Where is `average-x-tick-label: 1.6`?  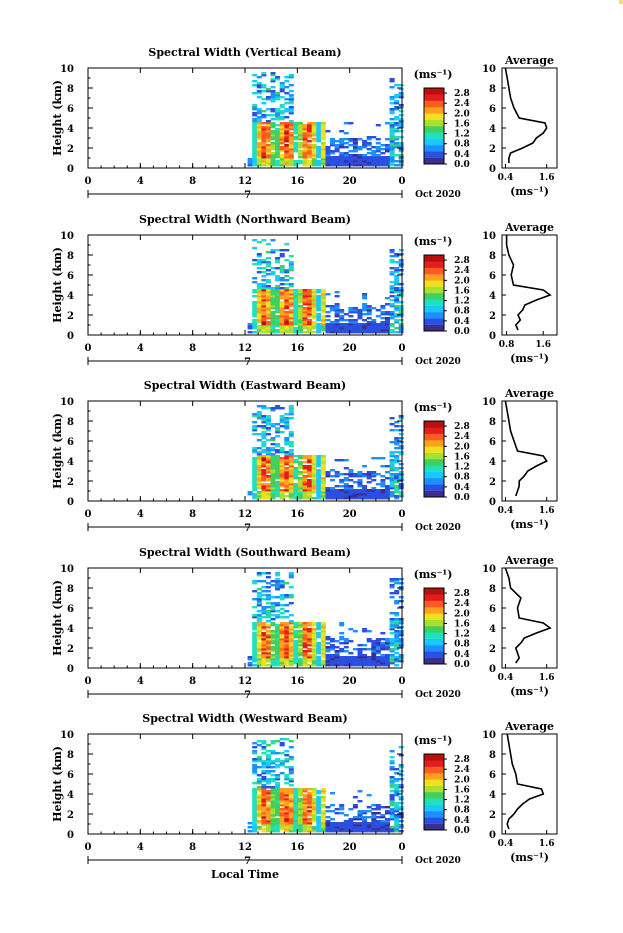
average-x-tick-label: 1.6 is located at coordinates (547, 178).